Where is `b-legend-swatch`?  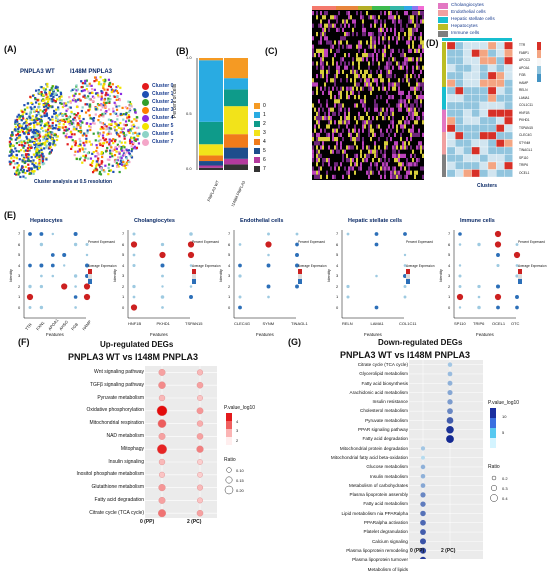 b-legend-swatch is located at coordinates (257, 159).